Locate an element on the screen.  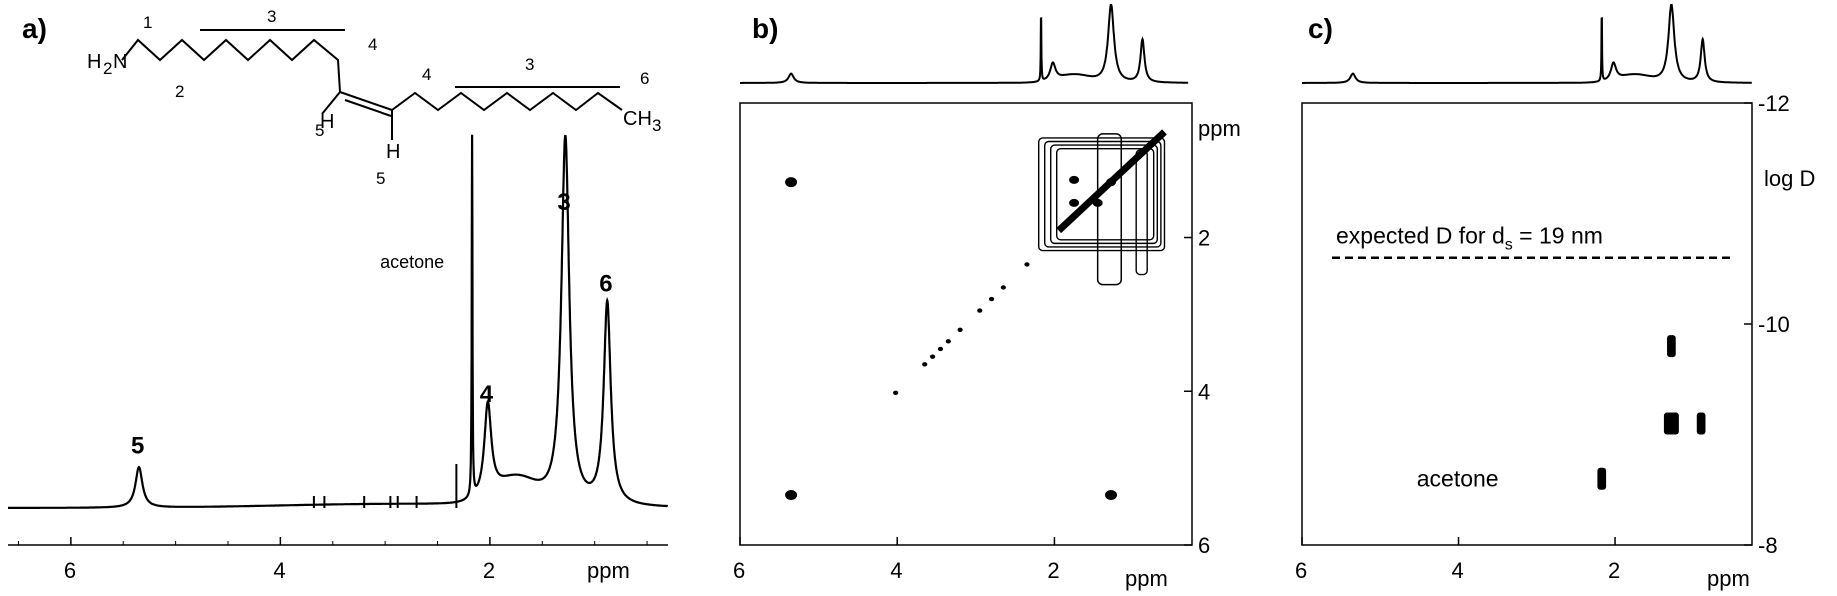
position-5-right: 5 is located at coordinates (380, 178).